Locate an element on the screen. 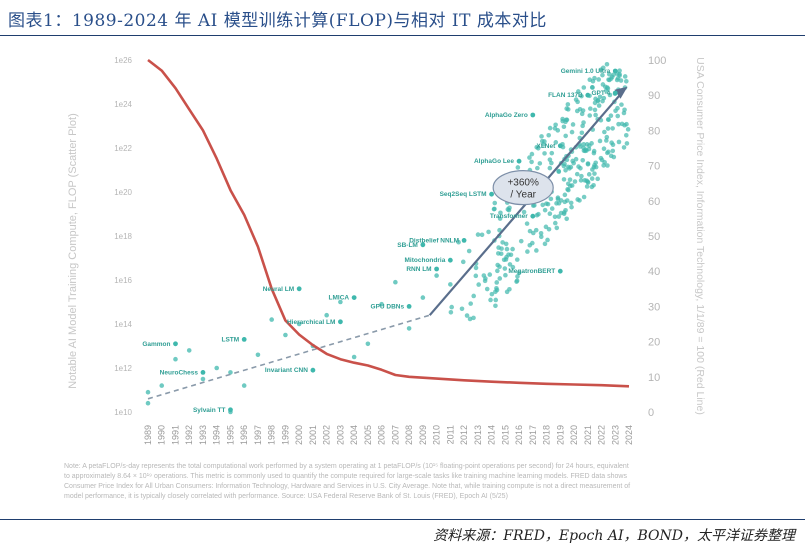 This screenshot has height=549, width=805. x-tick-label: 2018 is located at coordinates (547, 435).